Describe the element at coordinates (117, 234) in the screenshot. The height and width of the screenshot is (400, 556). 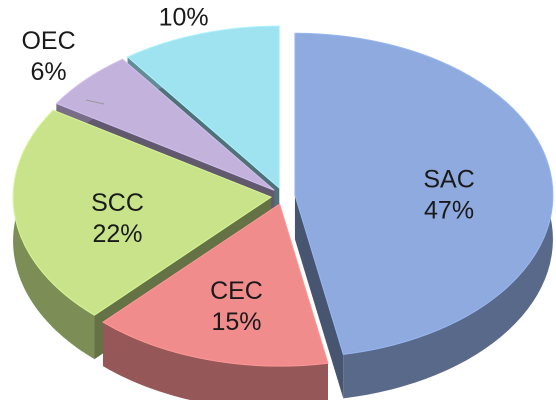
I see `slice-value-label: 22%` at that location.